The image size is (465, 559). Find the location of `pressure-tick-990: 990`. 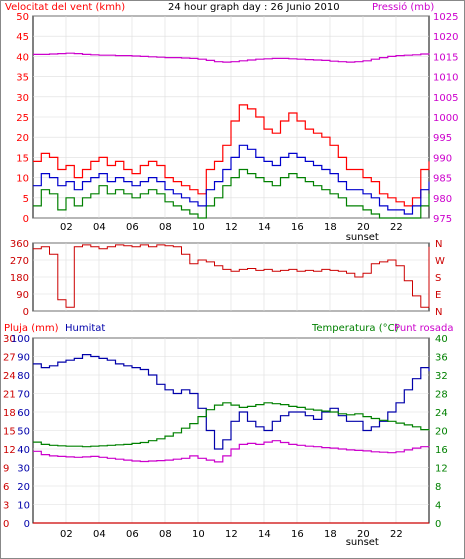

pressure-tick-990: 990 is located at coordinates (442, 158).